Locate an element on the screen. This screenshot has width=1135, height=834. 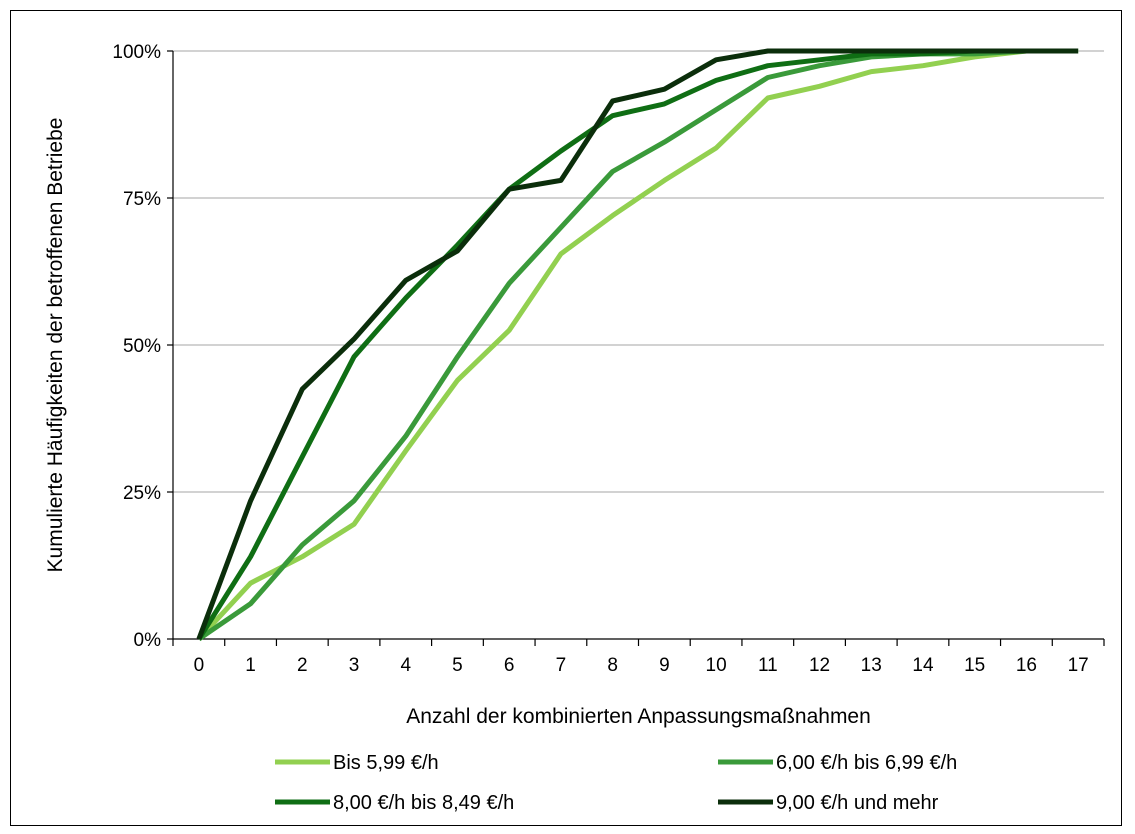
x-tick-label: 10 is located at coordinates (716, 665).